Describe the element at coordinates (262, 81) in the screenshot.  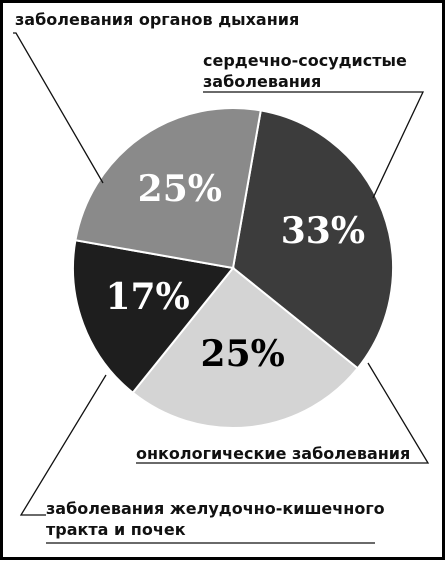
I see `callout-cardiovascular-line-2: заболевания` at that location.